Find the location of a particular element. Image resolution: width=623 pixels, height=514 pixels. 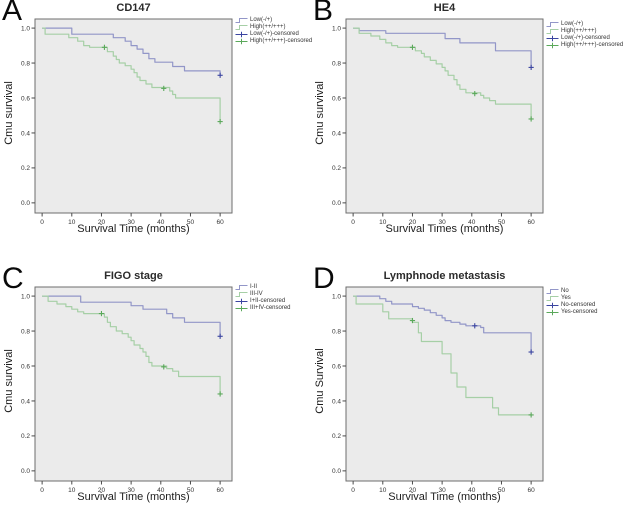

legend: No Yes No-censored Yes-censored is located at coordinates (571, 301).